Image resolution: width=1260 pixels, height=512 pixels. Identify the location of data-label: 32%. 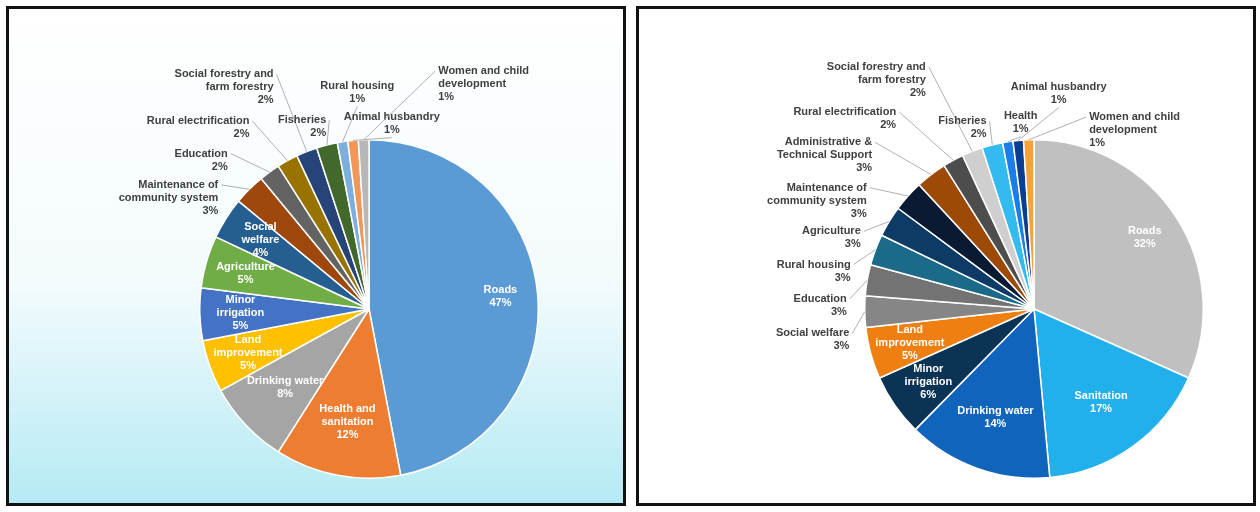
(1144, 242).